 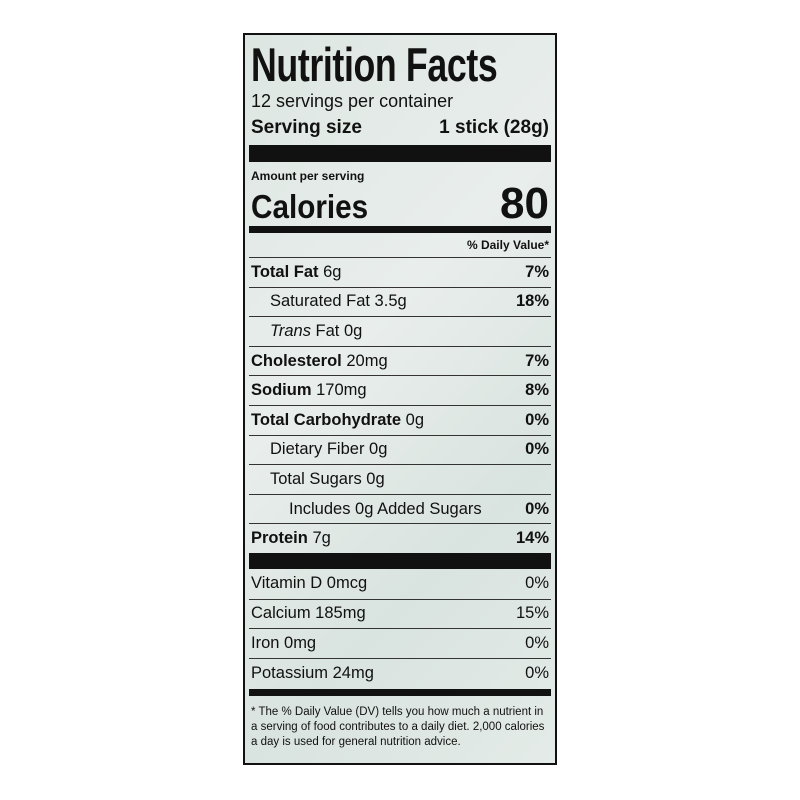 I want to click on amount-per-serving: Amount per serving, so click(x=308, y=176).